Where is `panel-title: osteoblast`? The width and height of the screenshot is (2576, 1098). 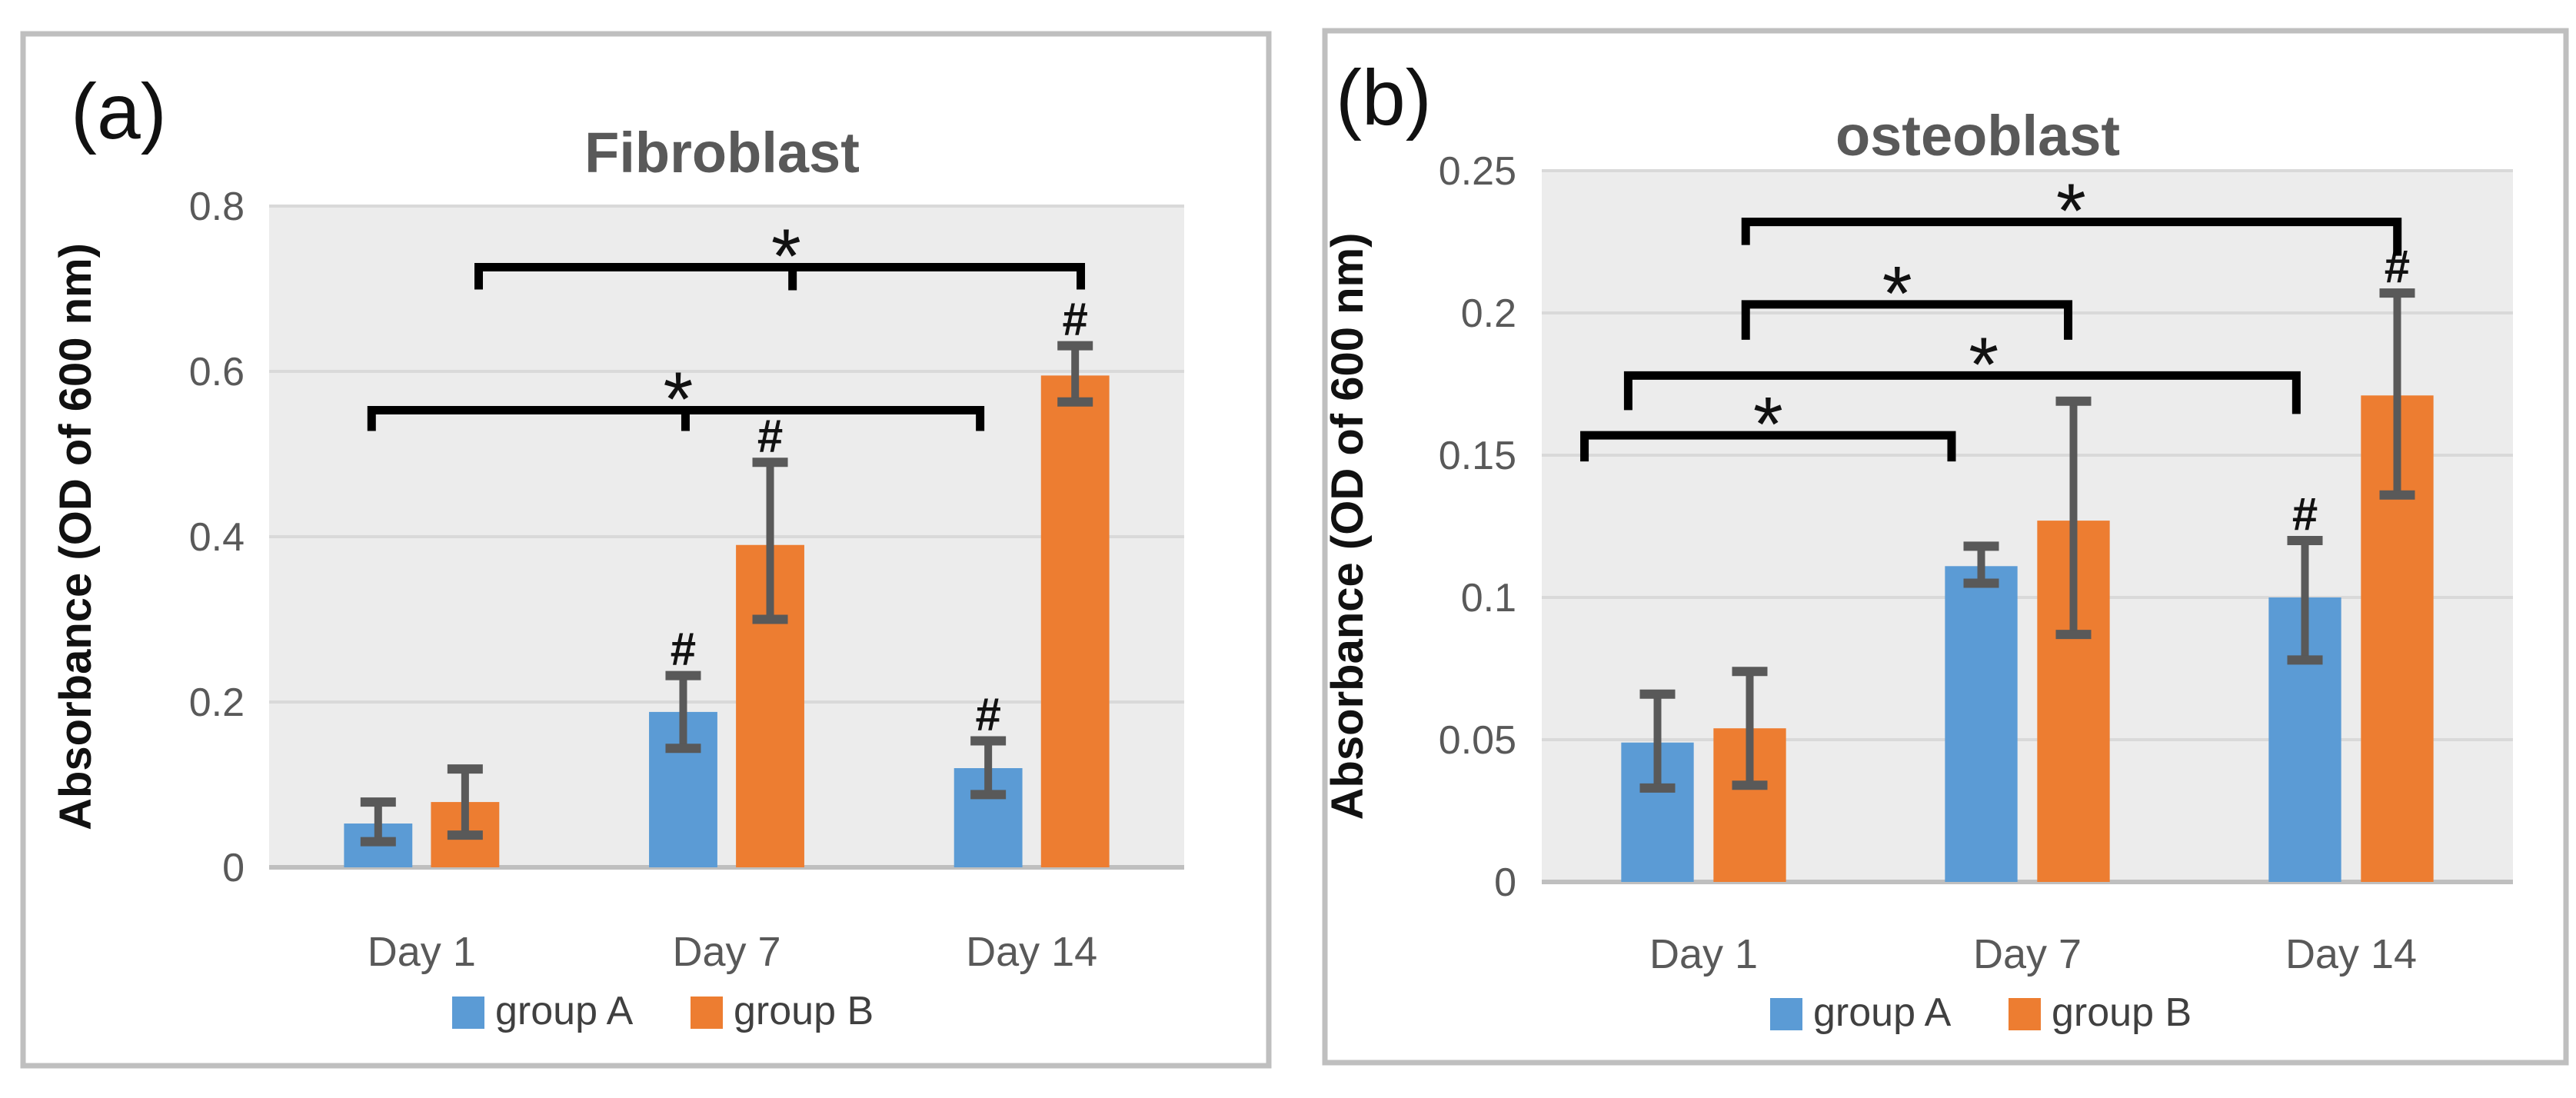 panel-title: osteoblast is located at coordinates (1977, 136).